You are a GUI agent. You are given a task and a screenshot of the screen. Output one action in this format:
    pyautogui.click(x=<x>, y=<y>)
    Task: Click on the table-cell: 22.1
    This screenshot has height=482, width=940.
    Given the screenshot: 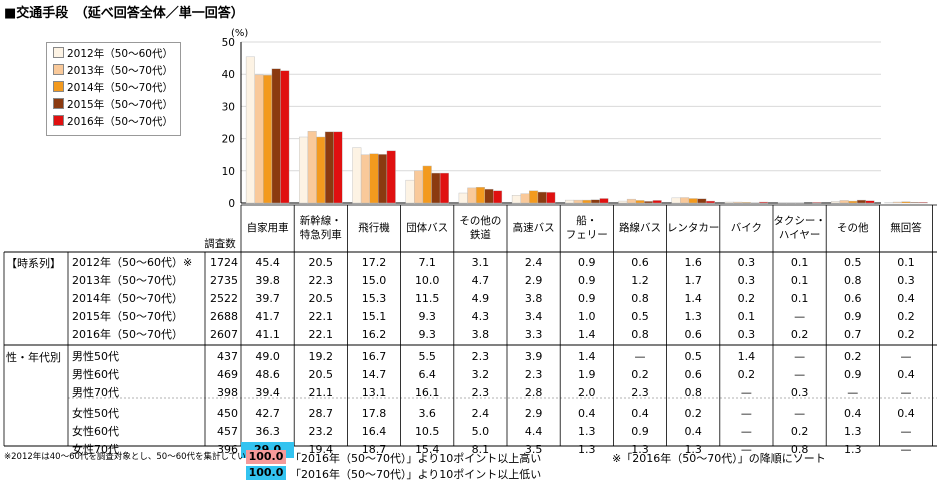 What is the action you would take?
    pyautogui.click(x=320, y=335)
    